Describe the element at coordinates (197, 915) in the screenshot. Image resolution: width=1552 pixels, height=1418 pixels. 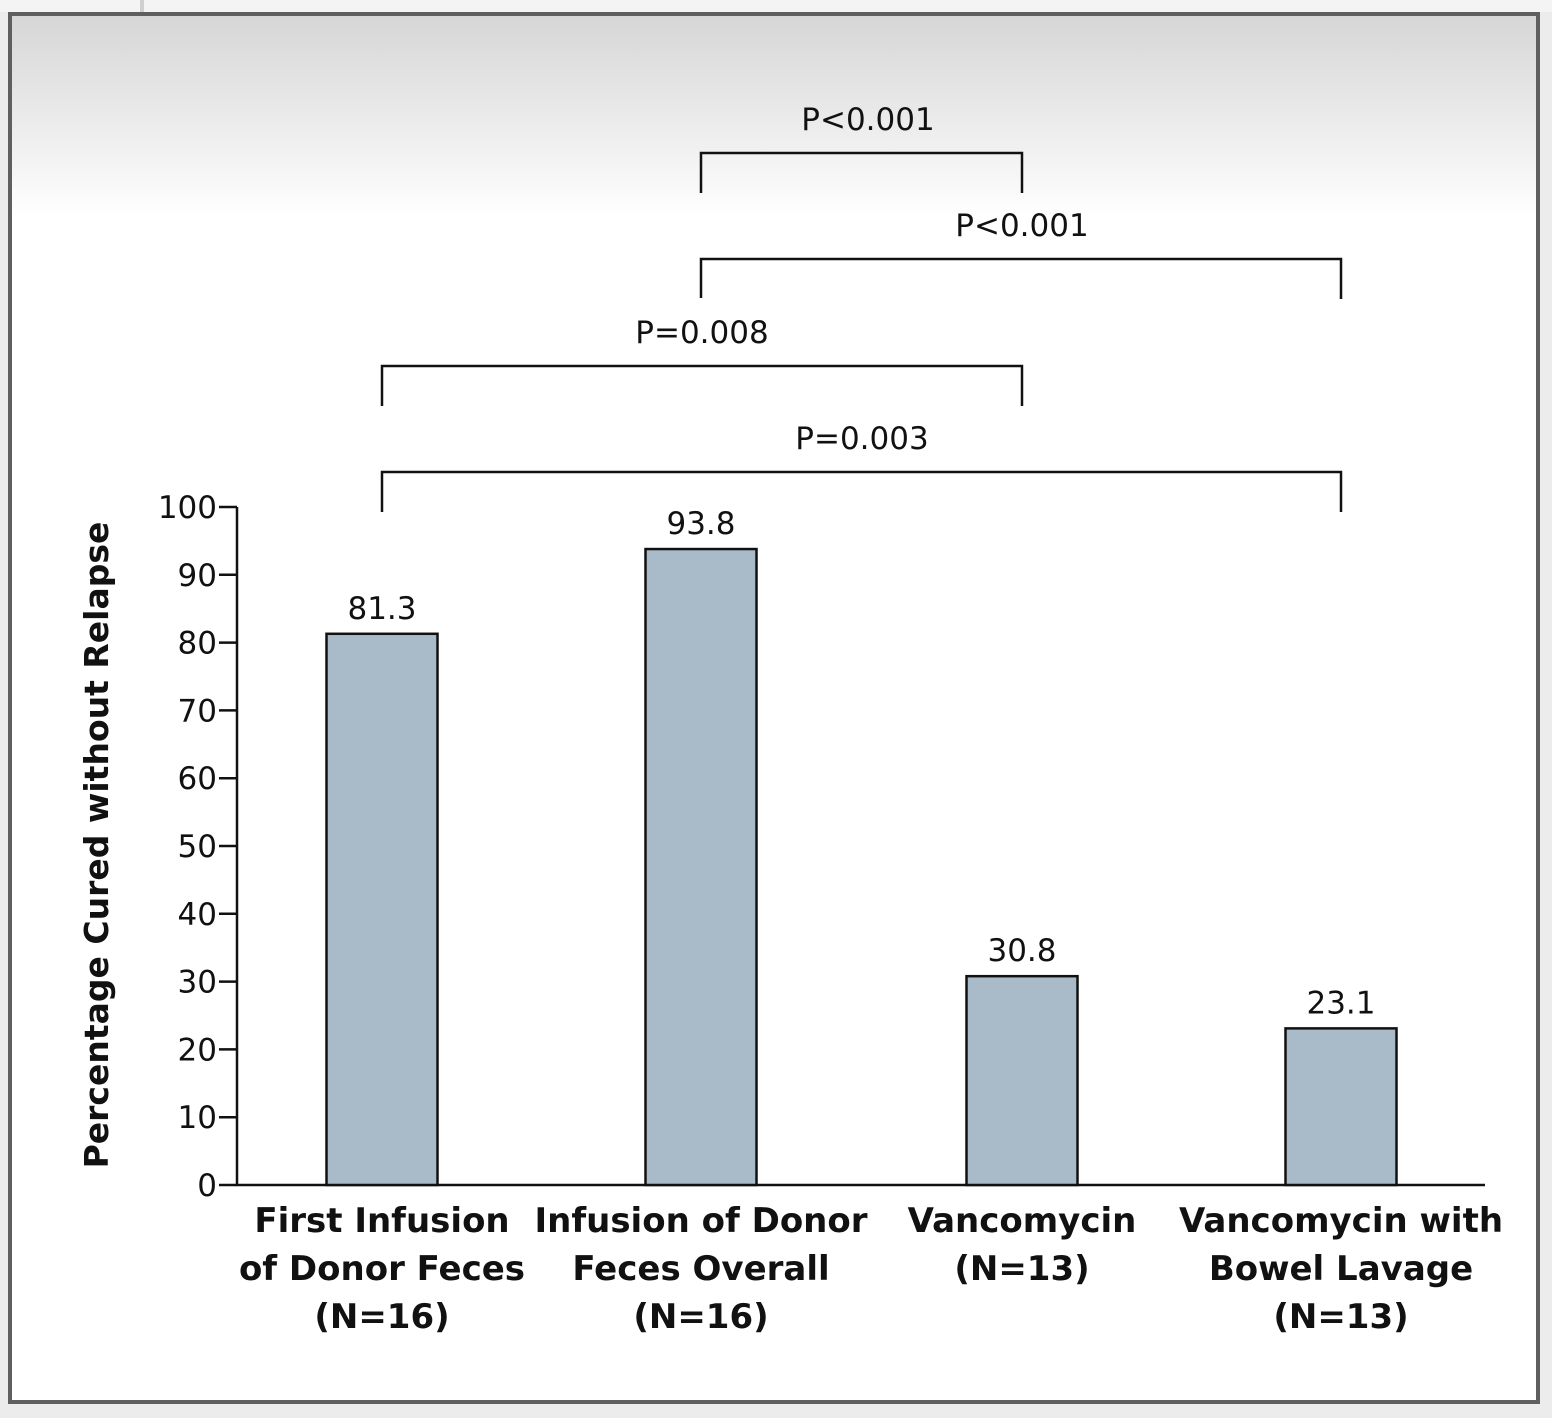
I see `y-tick-label: 40` at that location.